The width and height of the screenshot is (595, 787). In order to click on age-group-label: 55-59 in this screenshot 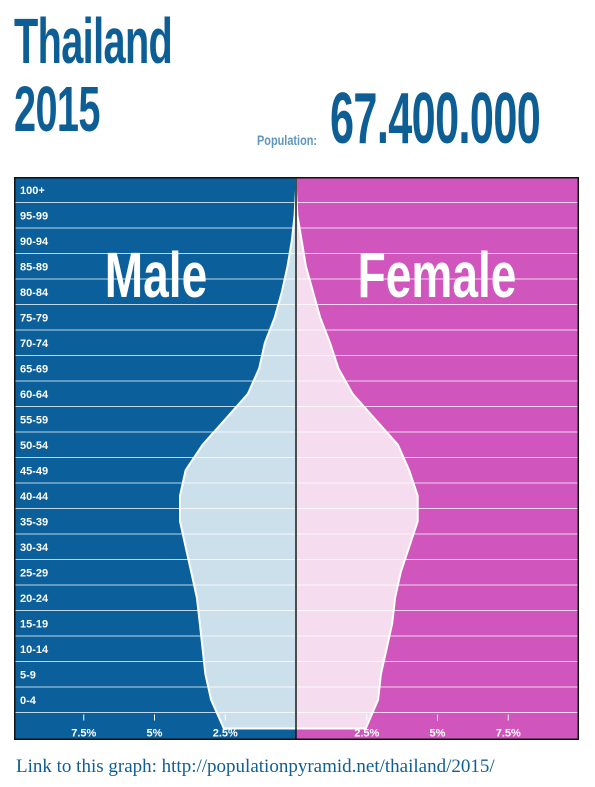, I will do `click(34, 420)`.